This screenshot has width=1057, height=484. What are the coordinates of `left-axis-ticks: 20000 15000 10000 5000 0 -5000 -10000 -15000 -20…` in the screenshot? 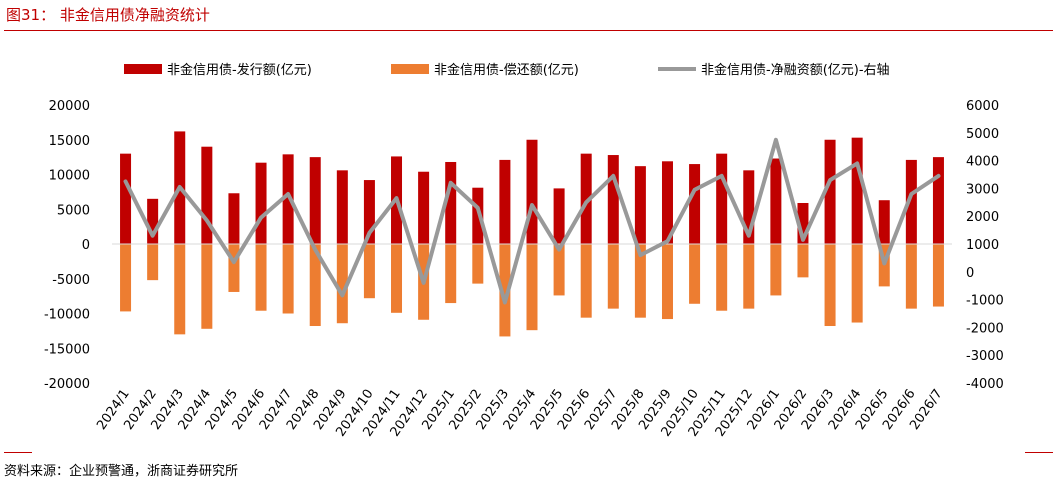 It's located at (67, 245).